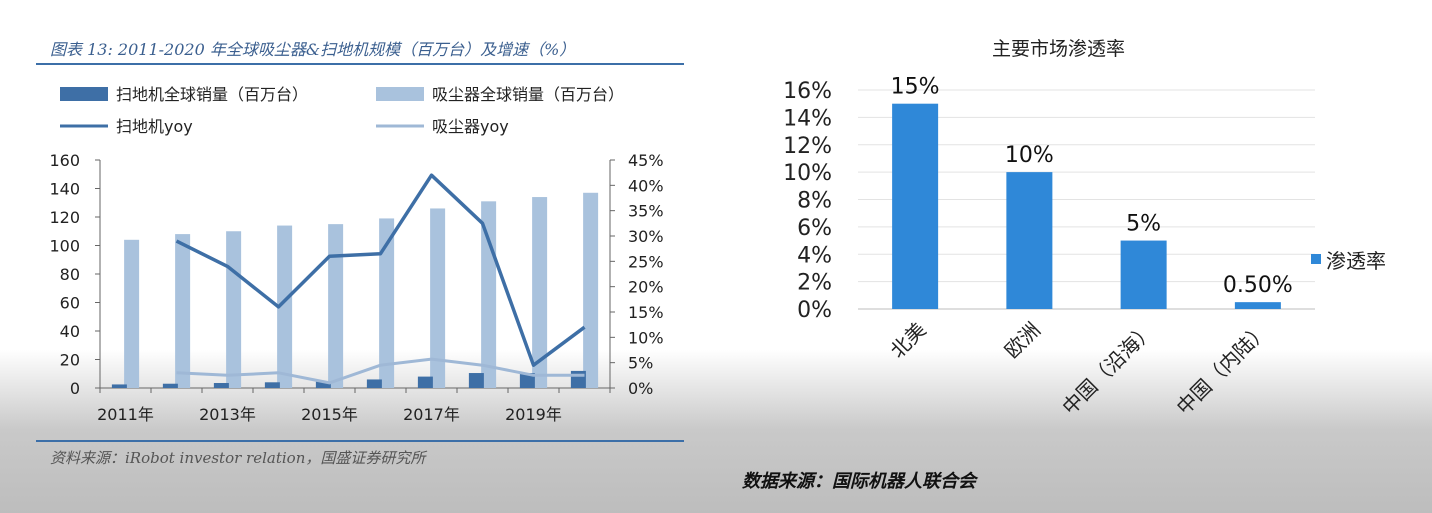 The width and height of the screenshot is (1432, 513). What do you see at coordinates (64, 217) in the screenshot?
I see `left-y-tick-label: 120` at bounding box center [64, 217].